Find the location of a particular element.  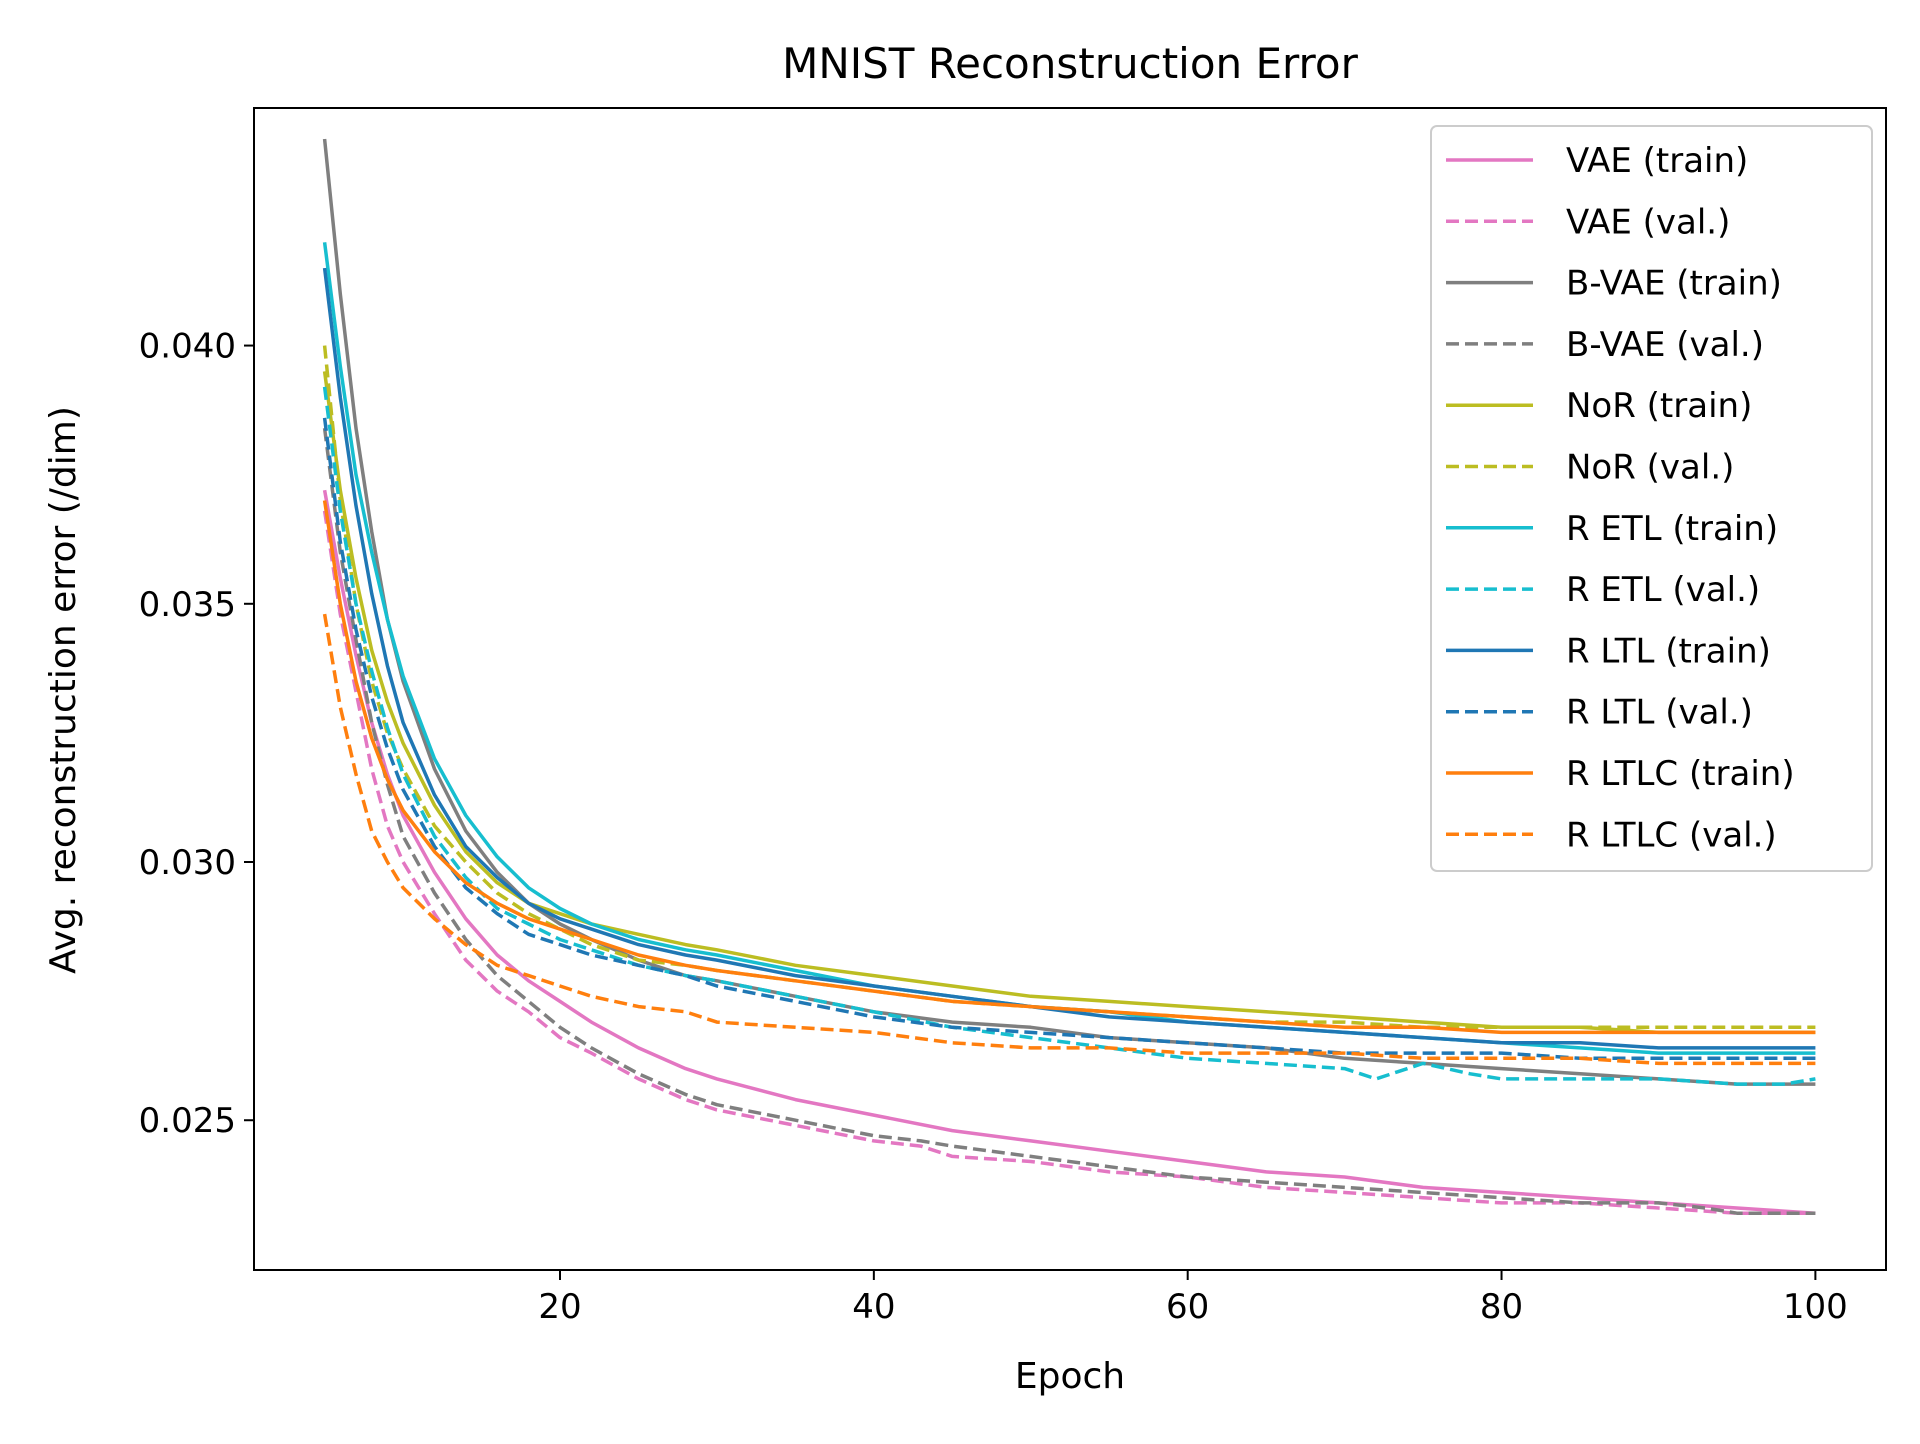

x-tick-label: 60 is located at coordinates (1187, 1307).